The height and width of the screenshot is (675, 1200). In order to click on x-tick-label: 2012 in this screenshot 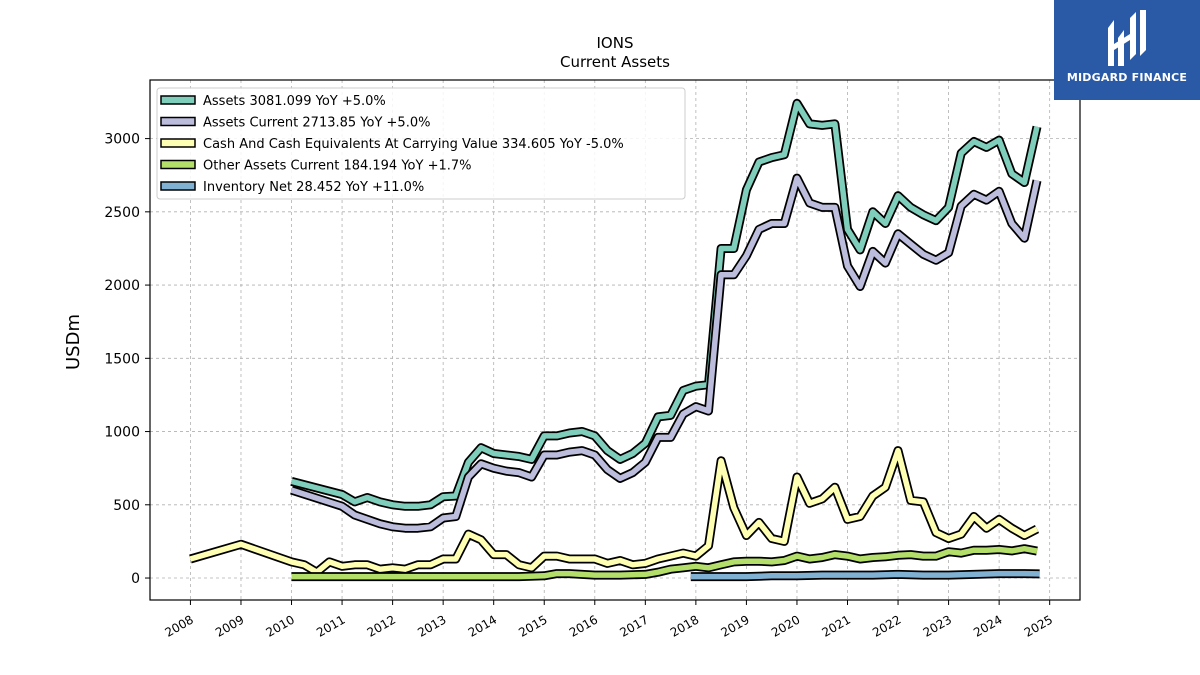, I will do `click(381, 625)`.